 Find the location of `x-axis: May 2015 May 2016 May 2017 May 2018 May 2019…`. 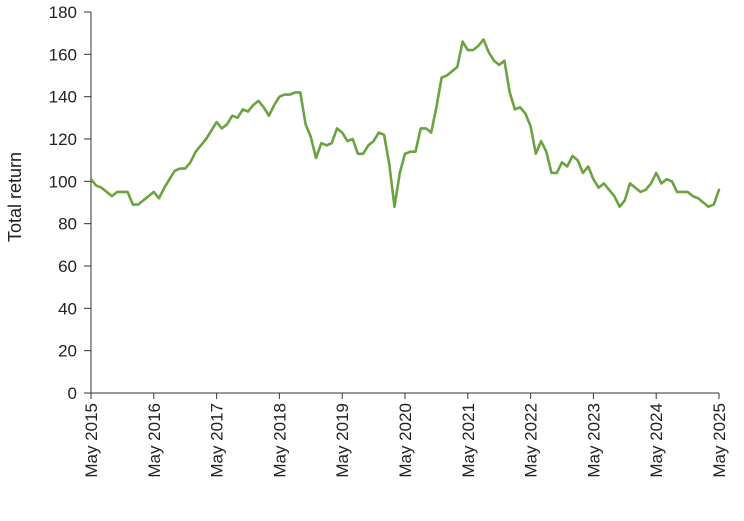

x-axis: May 2015 May 2016 May 2017 May 2018 May 2019… is located at coordinates (405, 435).